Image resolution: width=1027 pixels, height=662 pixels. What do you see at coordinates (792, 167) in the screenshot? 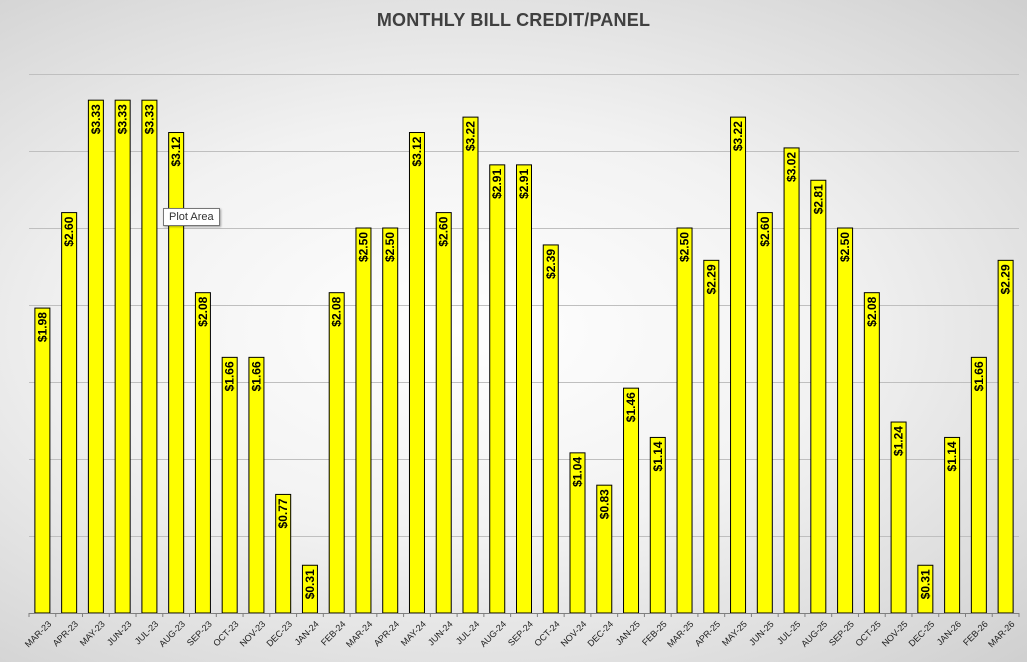
I see `data-label: $3.02` at bounding box center [792, 167].